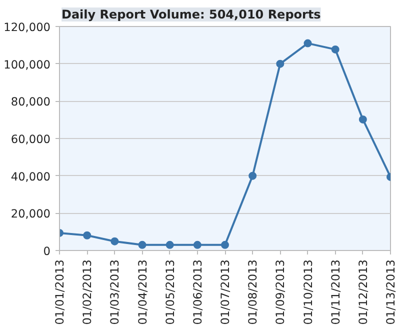 This screenshot has height=329, width=406. I want to click on x-tick-label: 01/10/2013, so click(307, 292).